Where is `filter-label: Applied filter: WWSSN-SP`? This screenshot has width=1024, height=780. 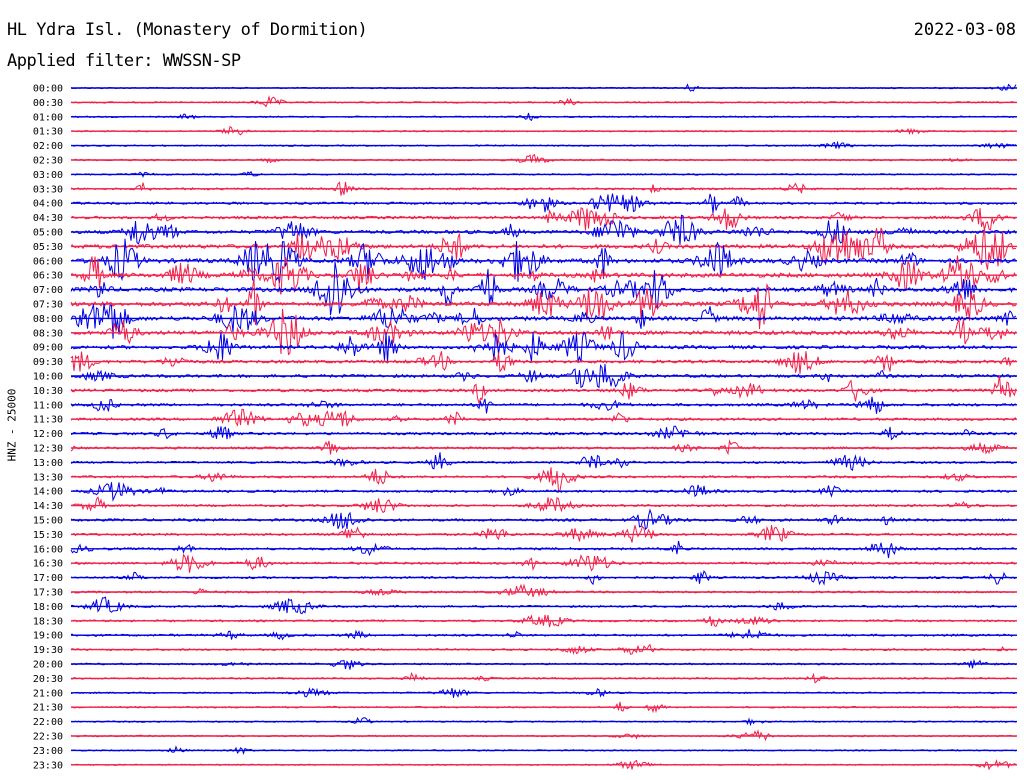 filter-label: Applied filter: WWSSN-SP is located at coordinates (124, 61).